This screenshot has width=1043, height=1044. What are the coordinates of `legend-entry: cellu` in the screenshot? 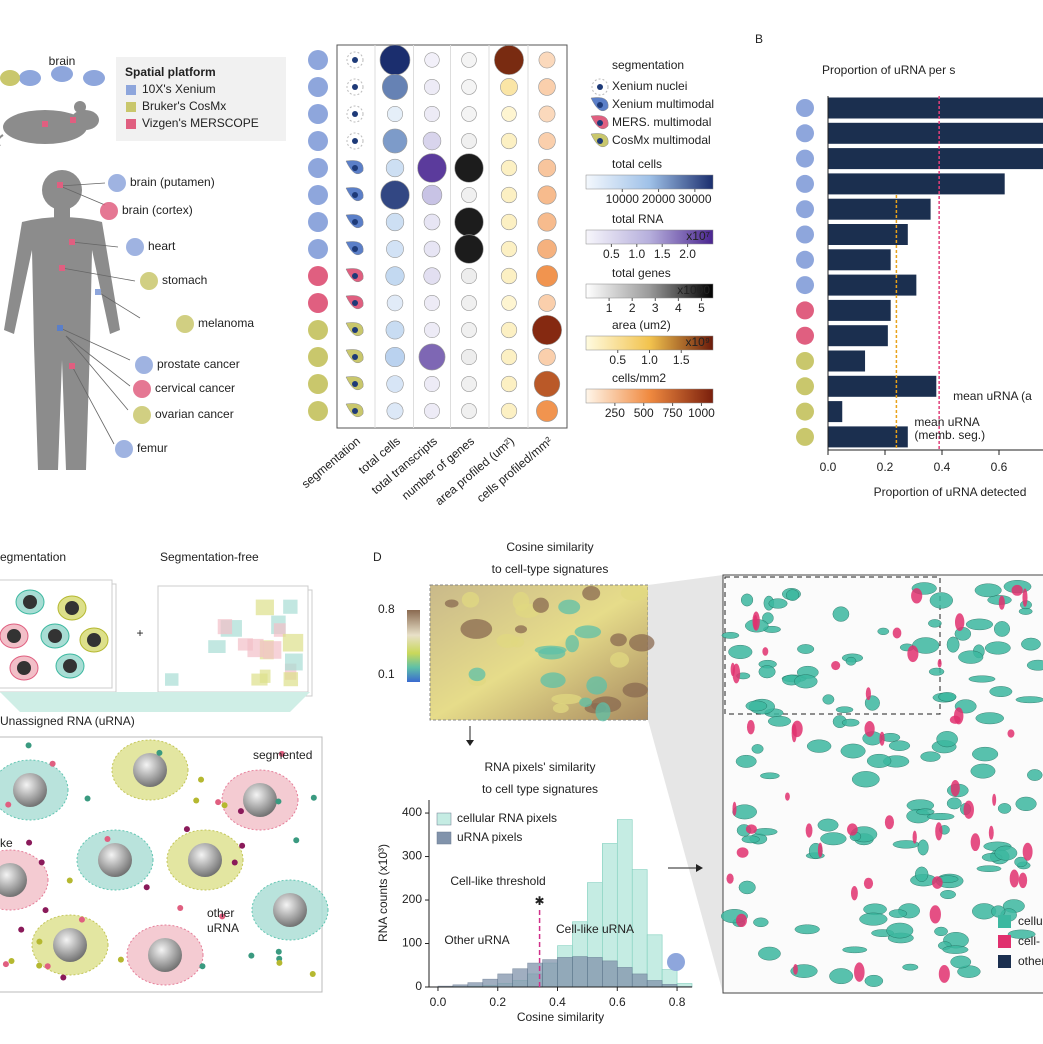 It's located at (1030, 921).